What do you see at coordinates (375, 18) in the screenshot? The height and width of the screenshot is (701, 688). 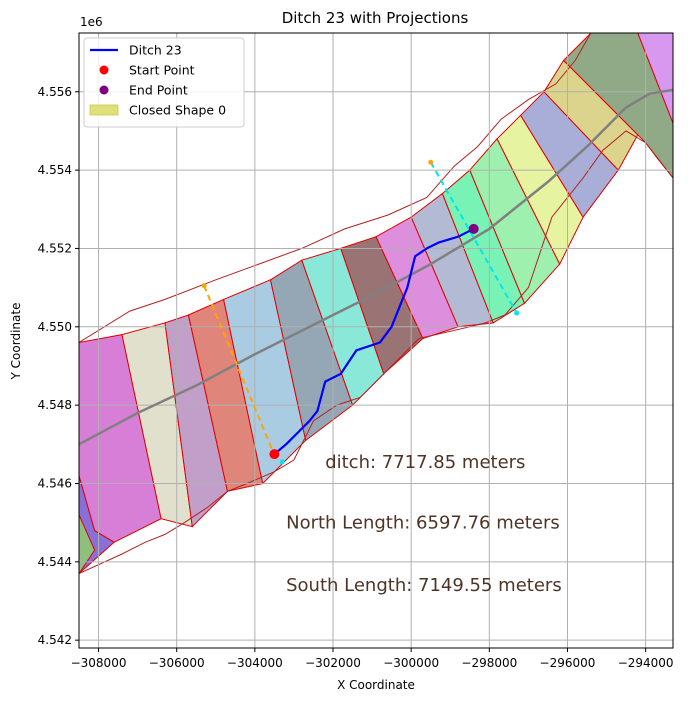 I see `chart-title: Ditch 23 with Projections` at bounding box center [375, 18].